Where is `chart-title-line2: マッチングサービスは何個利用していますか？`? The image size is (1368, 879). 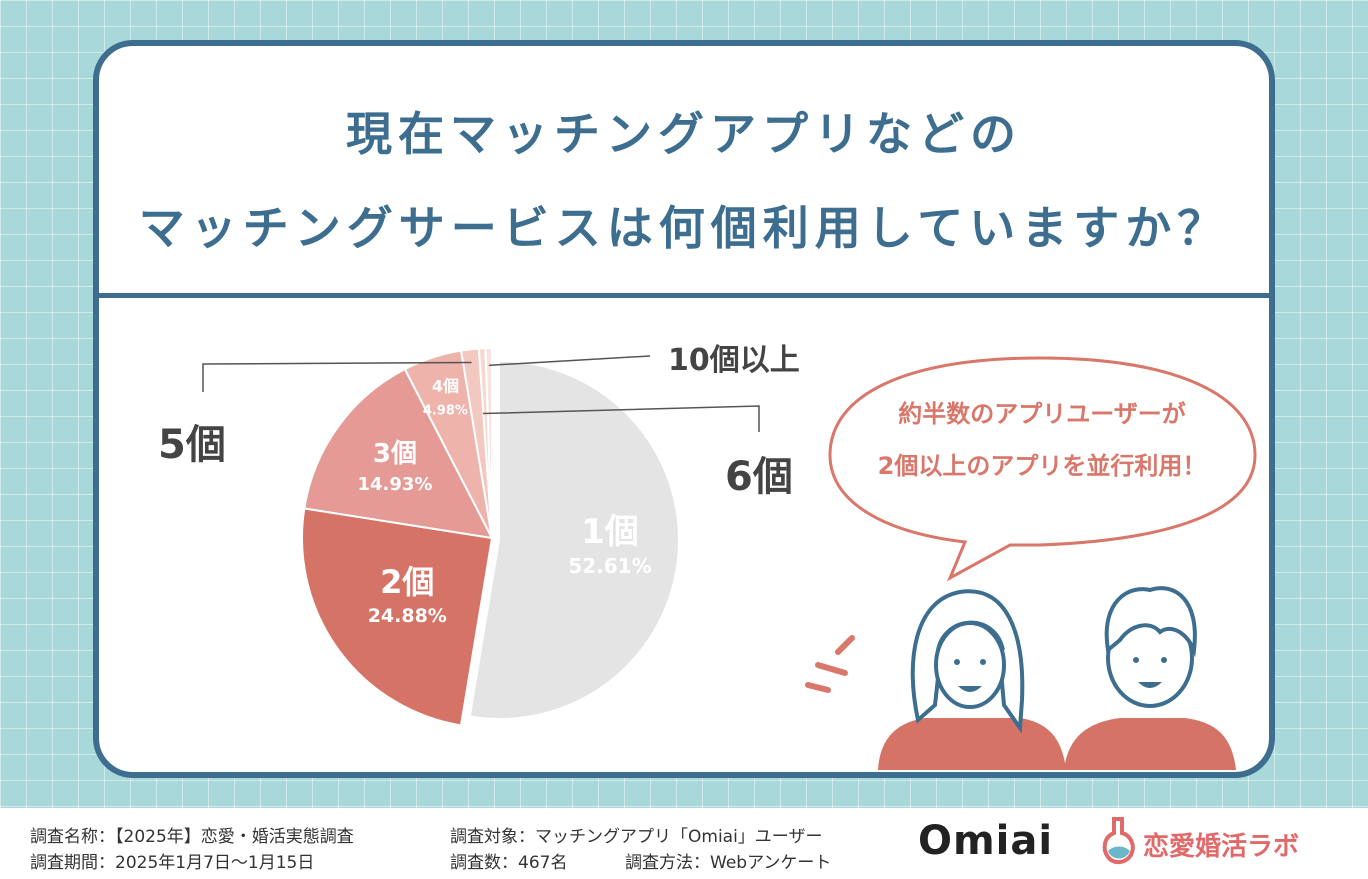
chart-title-line2: マッチングサービスは何個利用していますか？ is located at coordinates (684, 228).